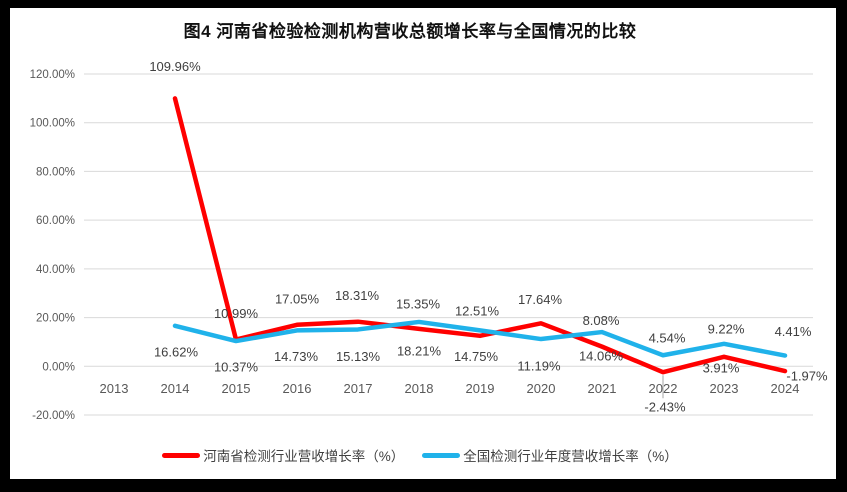 This screenshot has width=847, height=492. What do you see at coordinates (665, 407) in the screenshot?
I see `data-label: -2.43%` at bounding box center [665, 407].